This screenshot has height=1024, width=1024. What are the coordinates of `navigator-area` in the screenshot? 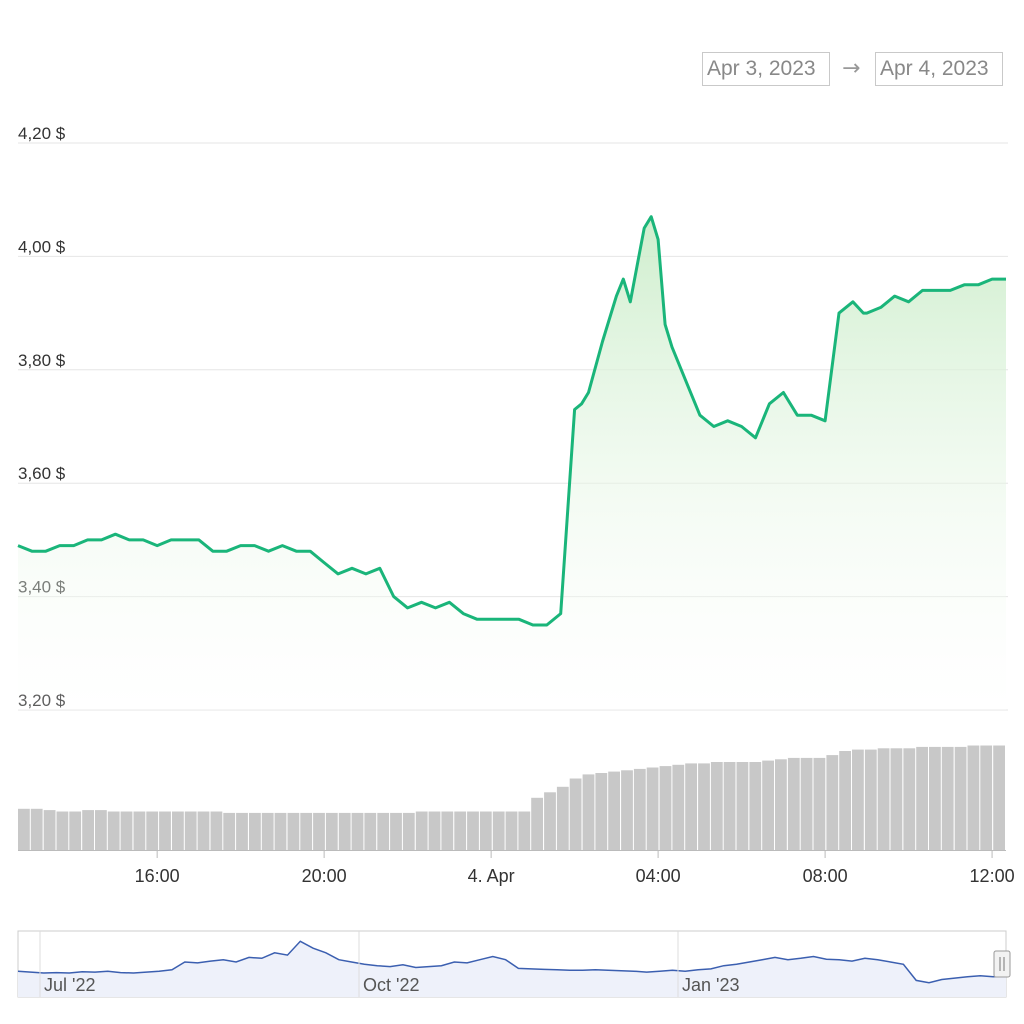 It's located at (512, 969).